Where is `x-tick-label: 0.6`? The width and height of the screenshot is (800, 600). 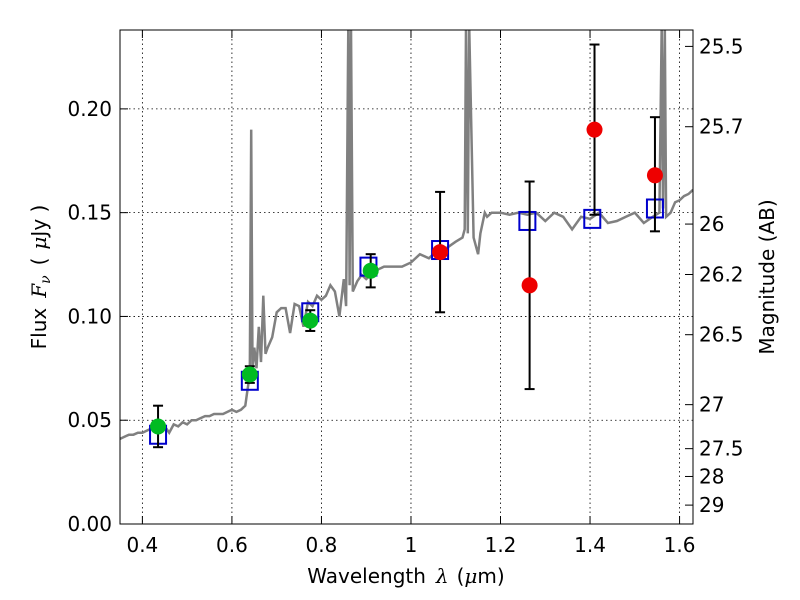
x-tick-label: 0.6 is located at coordinates (232, 545).